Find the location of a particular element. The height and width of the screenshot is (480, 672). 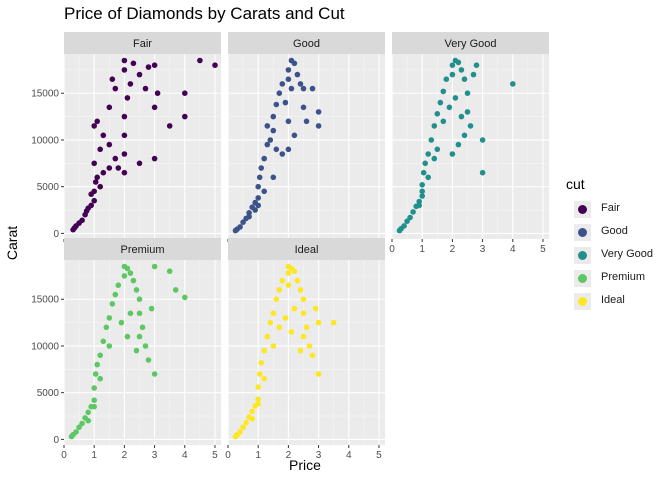

legend-label: Very Good is located at coordinates (627, 254).